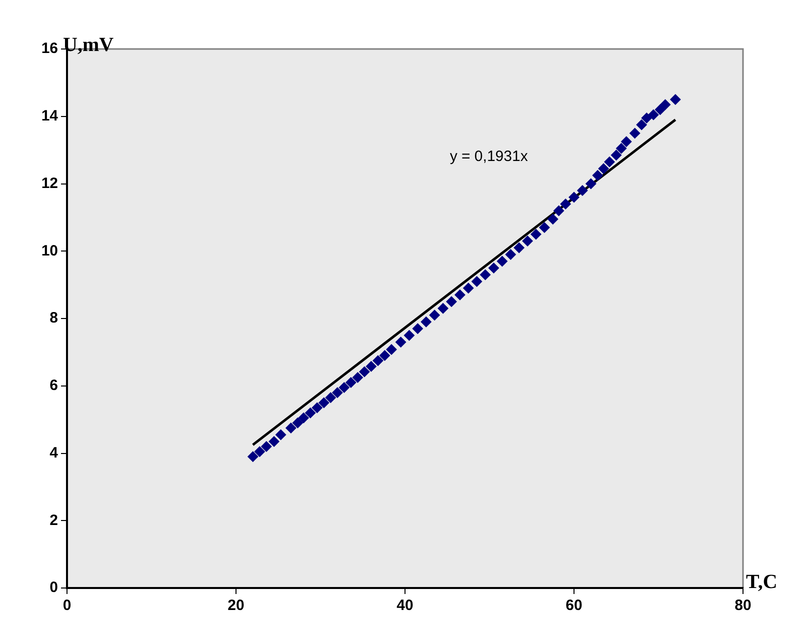  What do you see at coordinates (54, 453) in the screenshot?
I see `y-tick-label: 4` at bounding box center [54, 453].